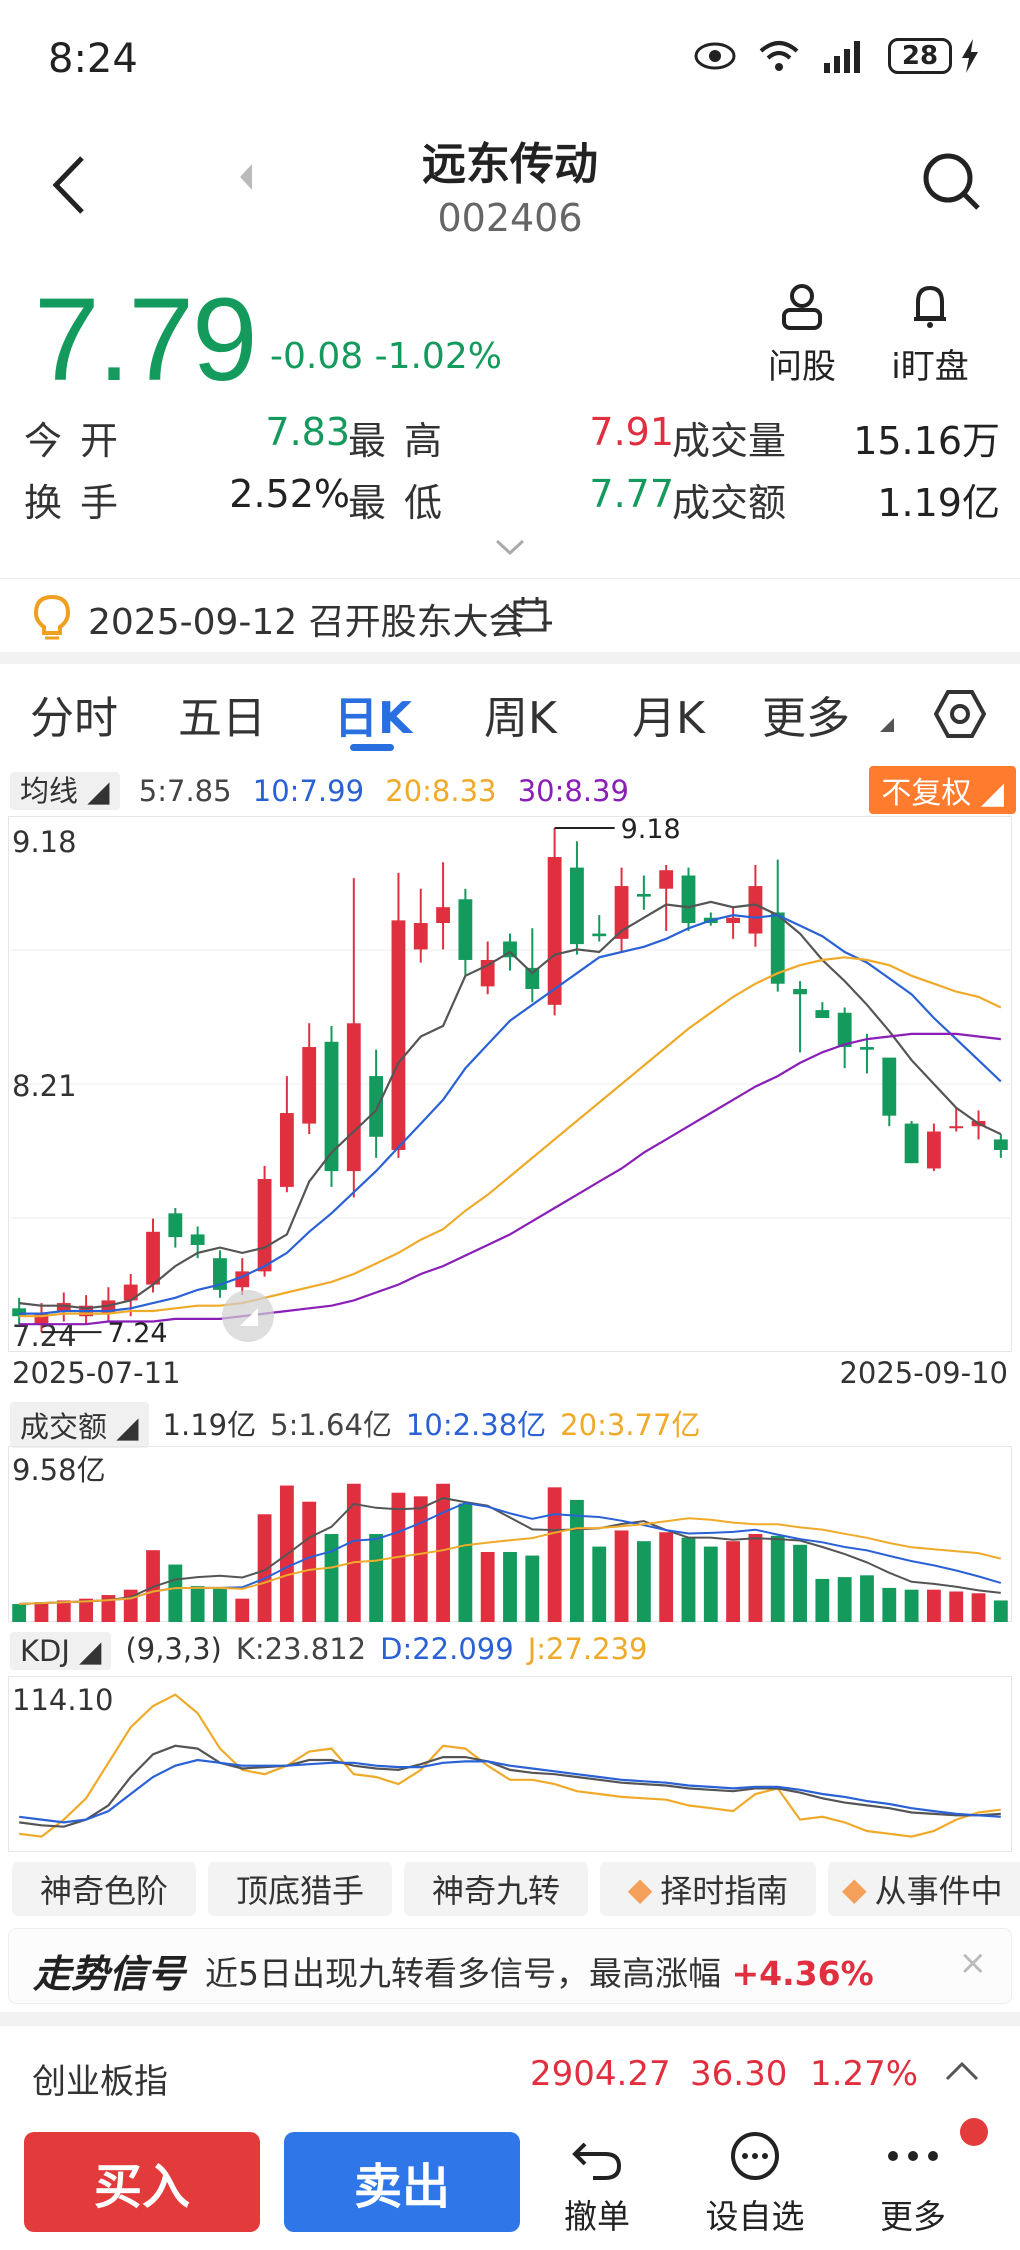  I want to click on bottom-toolbar: 买入 卖出 撤单 设自选 更多, so click(510, 2184).